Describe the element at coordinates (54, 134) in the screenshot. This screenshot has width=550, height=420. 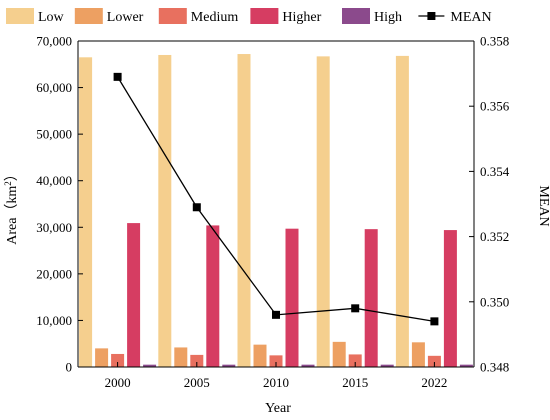
I see `y-tick-label: 50,000` at that location.